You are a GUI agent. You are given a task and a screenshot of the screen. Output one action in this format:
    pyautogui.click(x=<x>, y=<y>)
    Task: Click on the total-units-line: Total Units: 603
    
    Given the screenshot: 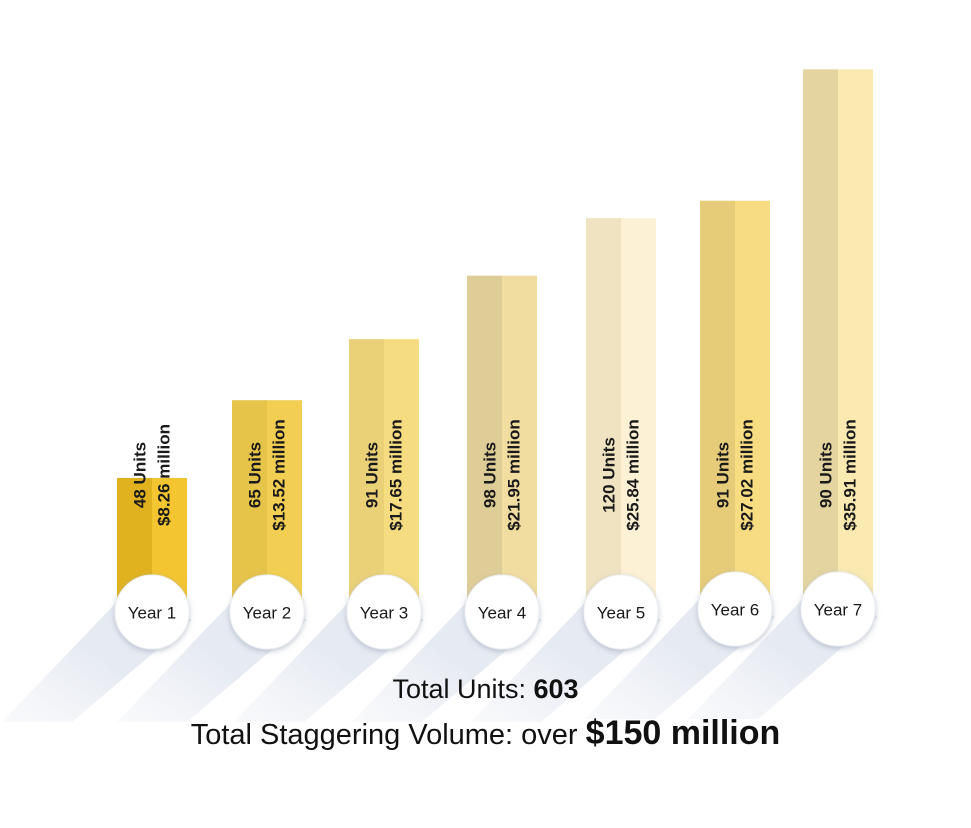 What is the action you would take?
    pyautogui.click(x=485, y=689)
    